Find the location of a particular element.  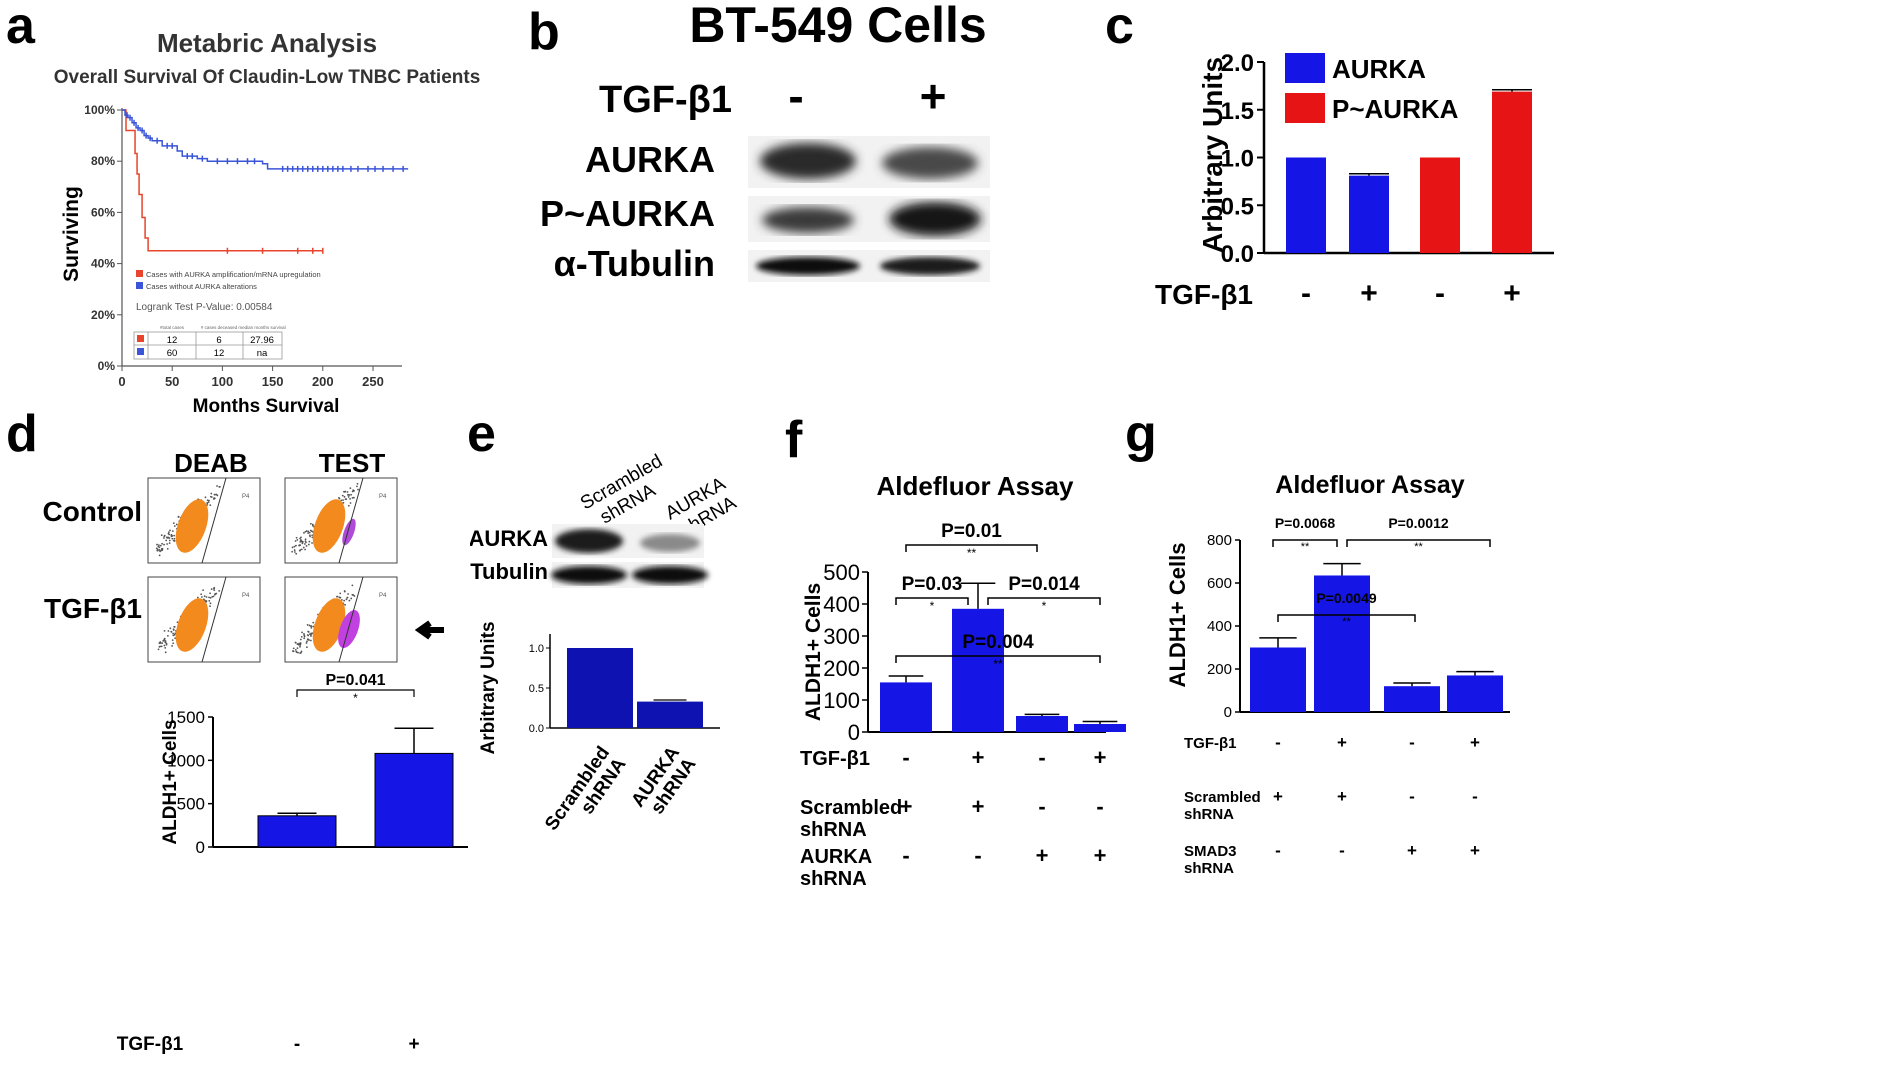

c-legend-swatch is located at coordinates (1305, 108).